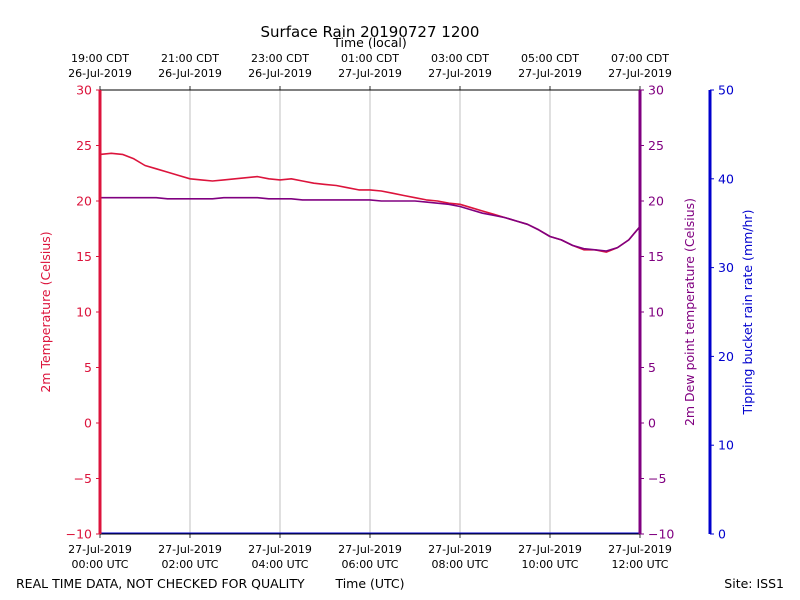 The image size is (800, 600). I want to click on quality-notice: REAL TIME DATA, NOT CHECKED FOR QUALITY, so click(160, 583).